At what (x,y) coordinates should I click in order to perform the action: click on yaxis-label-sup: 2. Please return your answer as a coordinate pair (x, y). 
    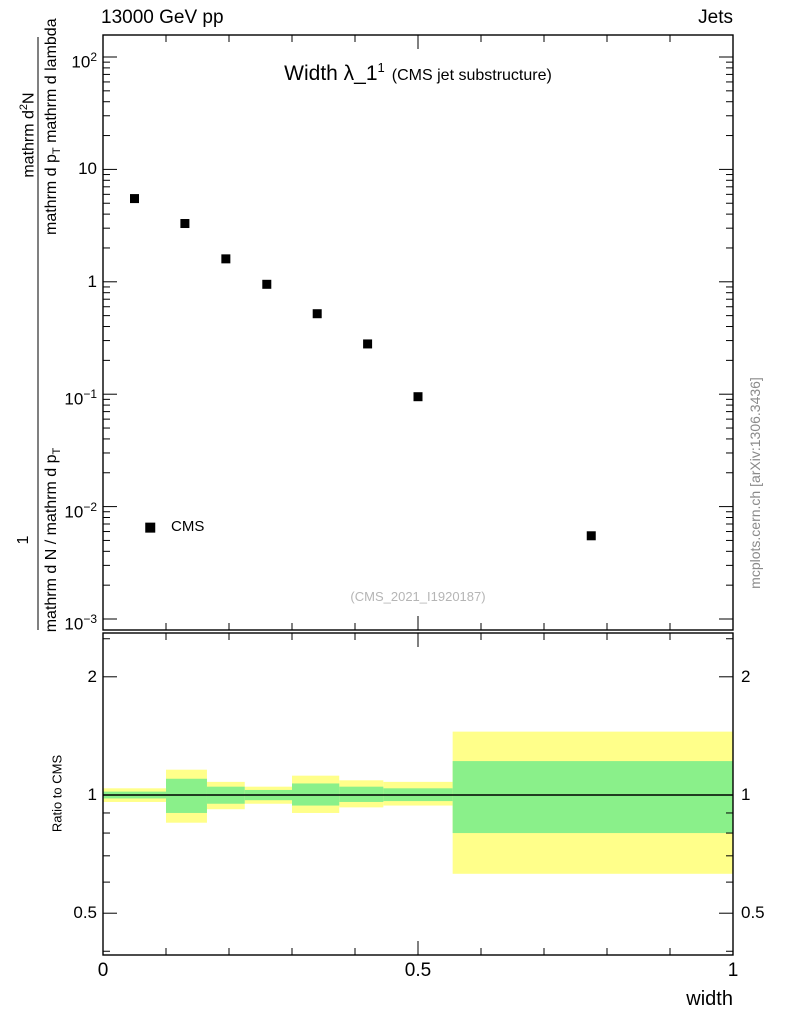
    Looking at the image, I should click on (24, 107).